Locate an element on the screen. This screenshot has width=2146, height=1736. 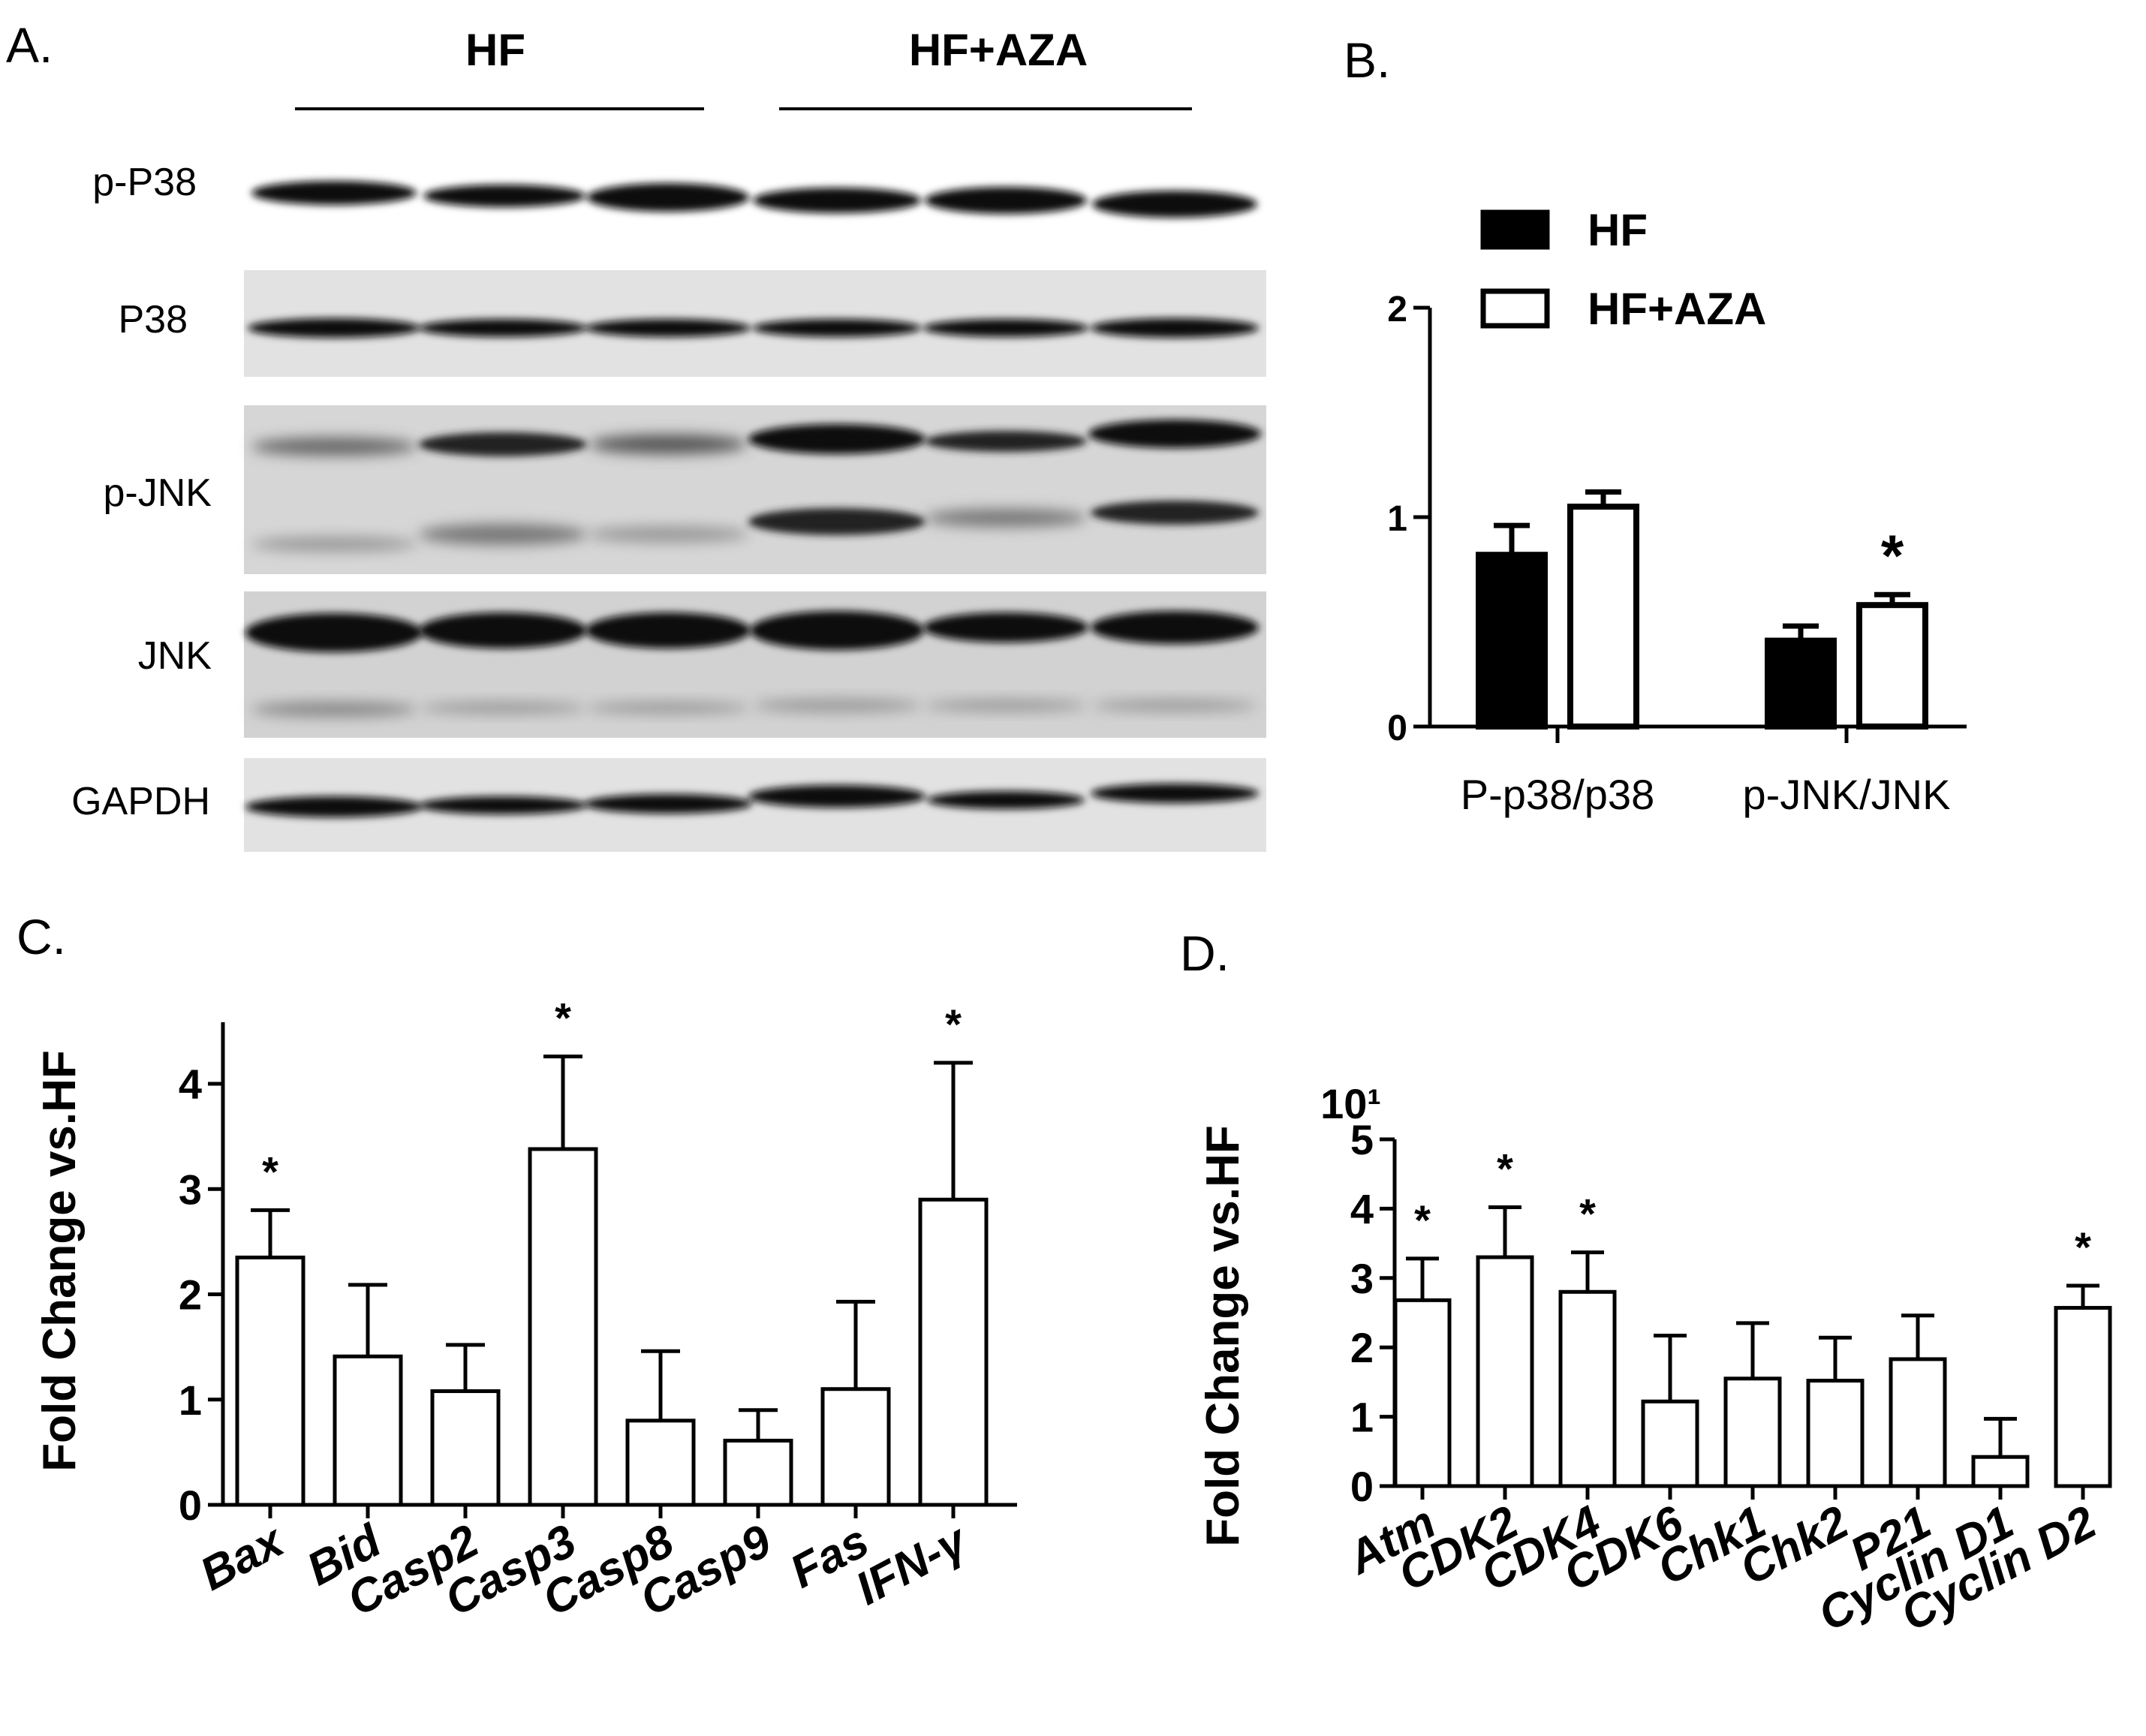
chart-d-y-tick-label: 2 is located at coordinates (1362, 1347).